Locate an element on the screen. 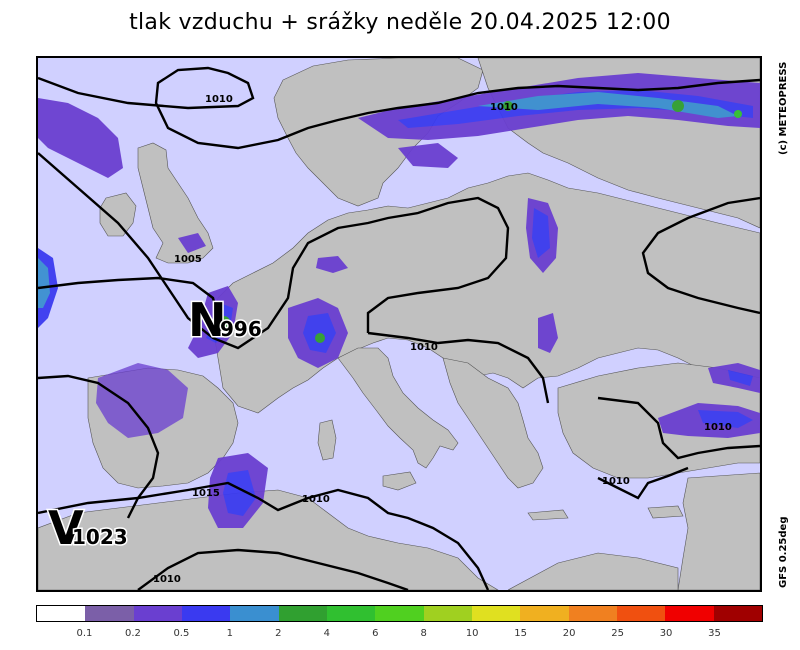  legend-tick-label: 1 is located at coordinates (230, 633).